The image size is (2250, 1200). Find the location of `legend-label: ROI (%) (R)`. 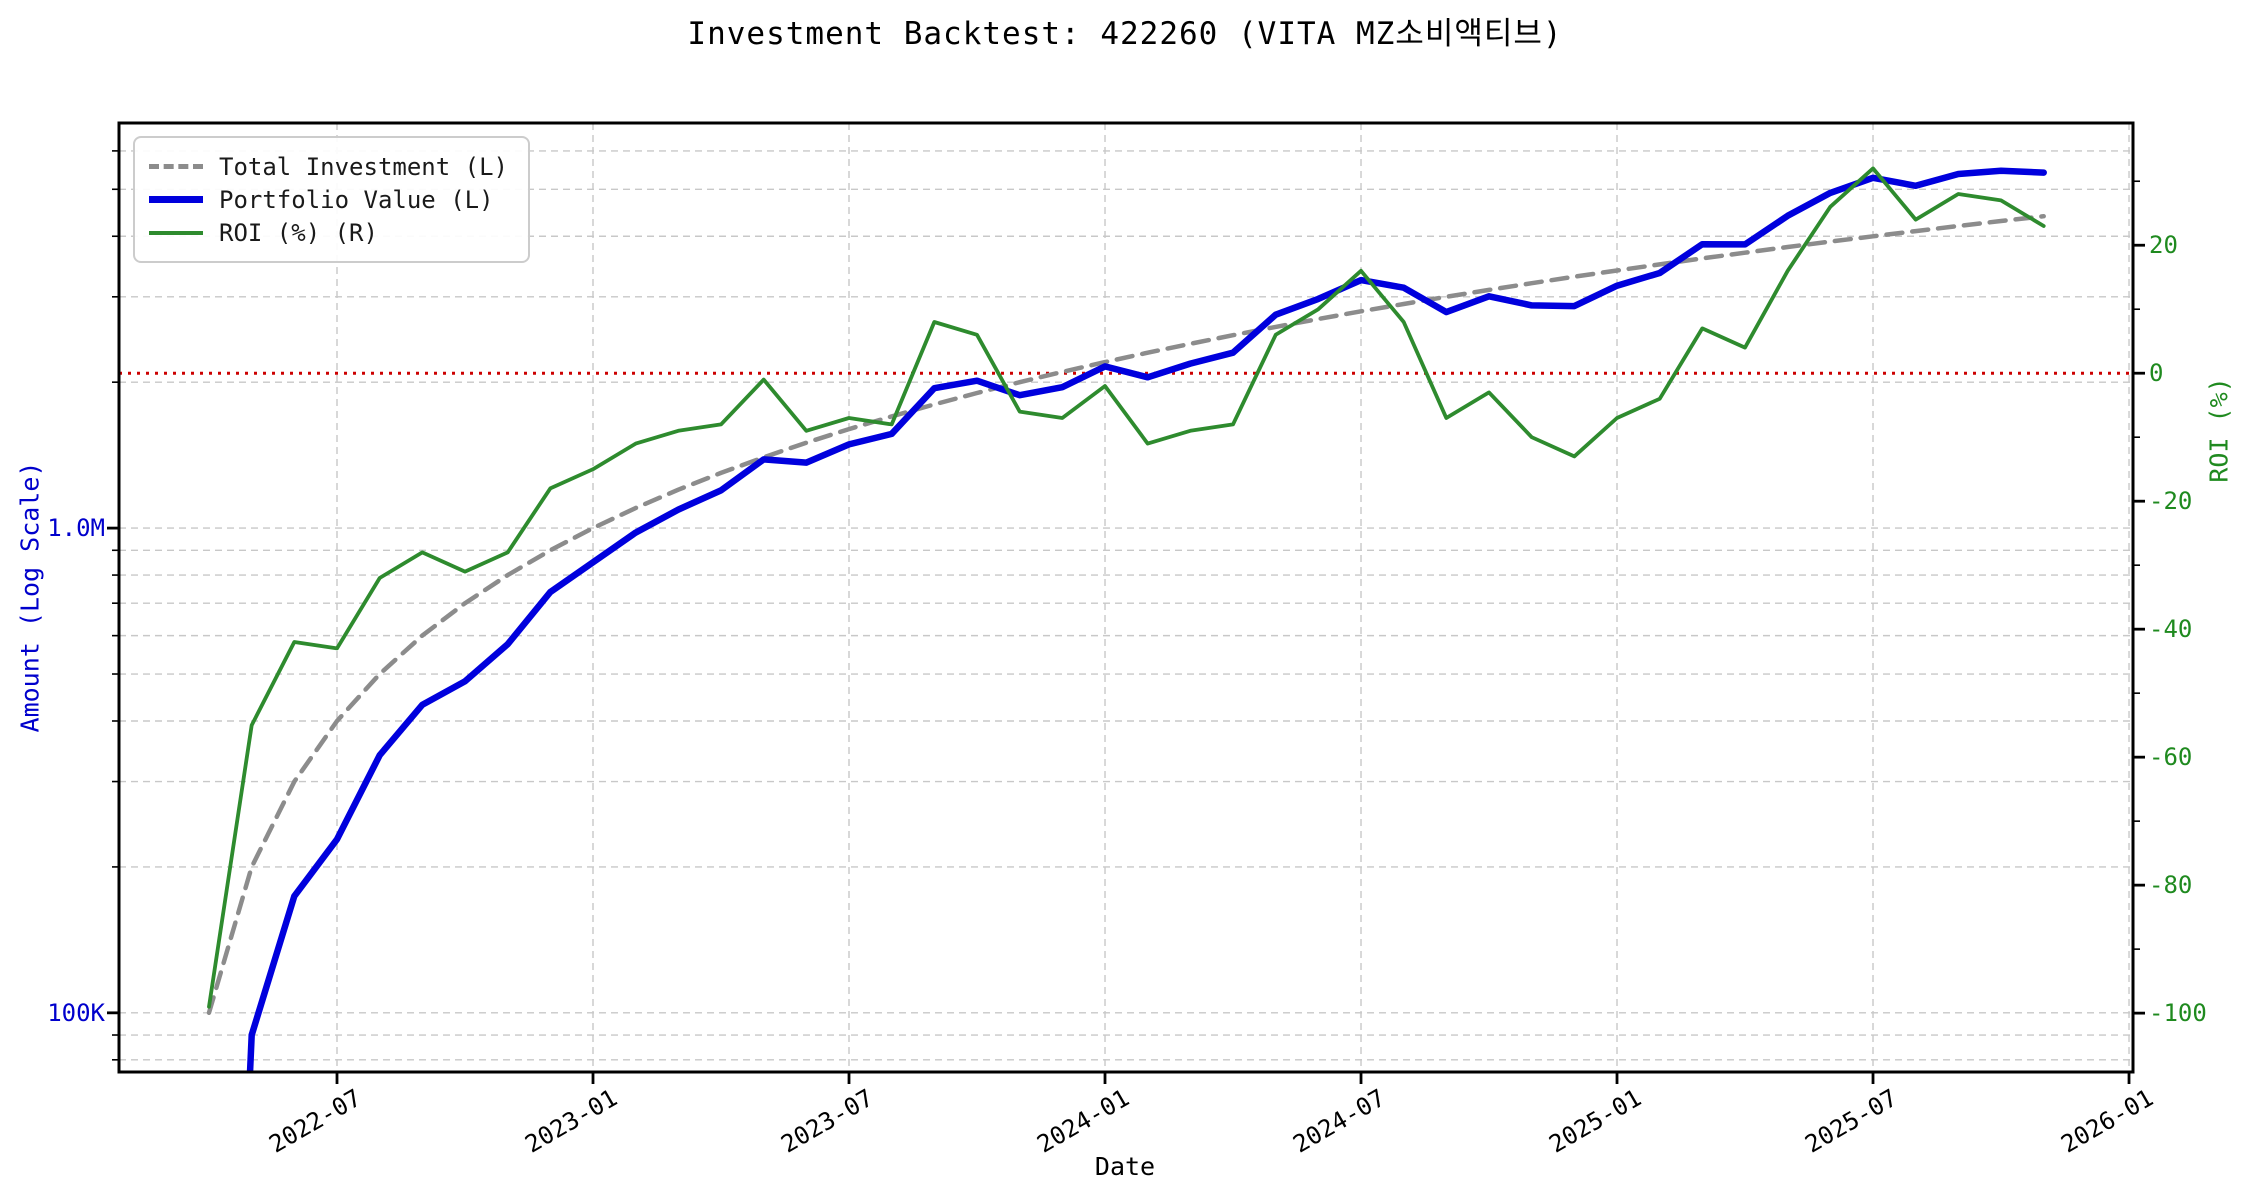

legend-label: ROI (%) (R) is located at coordinates (298, 232).